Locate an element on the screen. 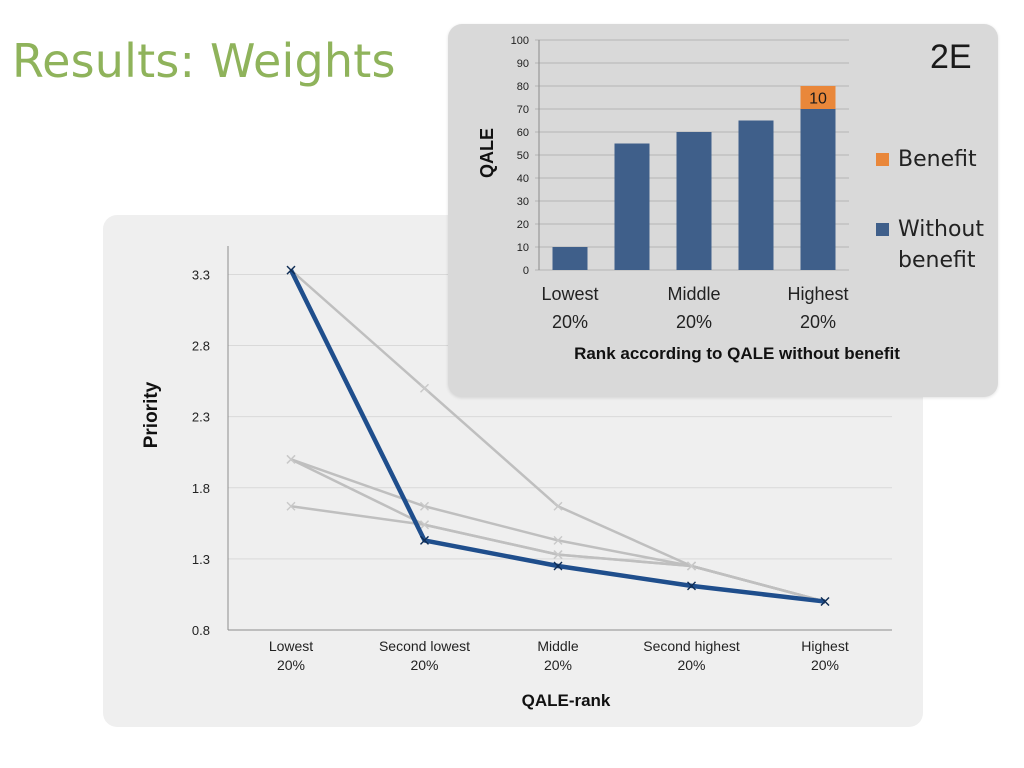  y-tick-label: 70 is located at coordinates (523, 110).